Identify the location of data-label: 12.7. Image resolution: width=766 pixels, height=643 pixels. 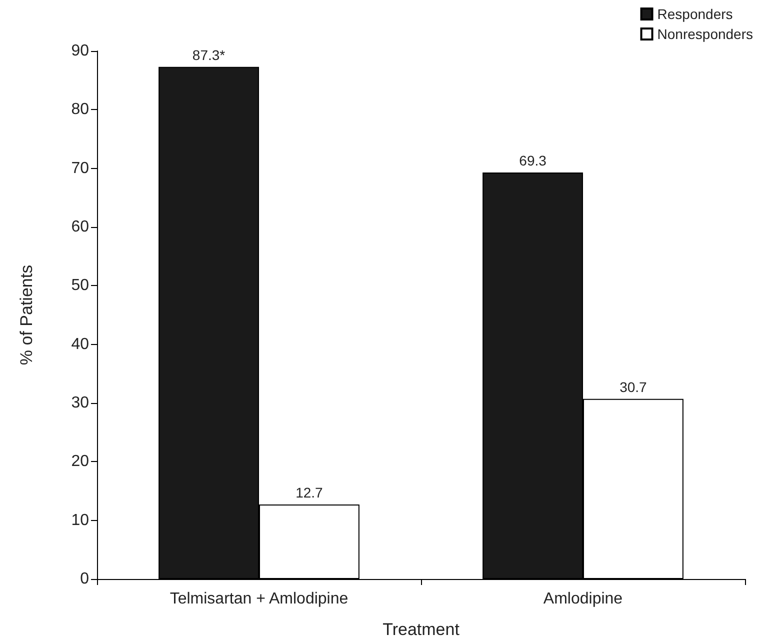
(310, 492).